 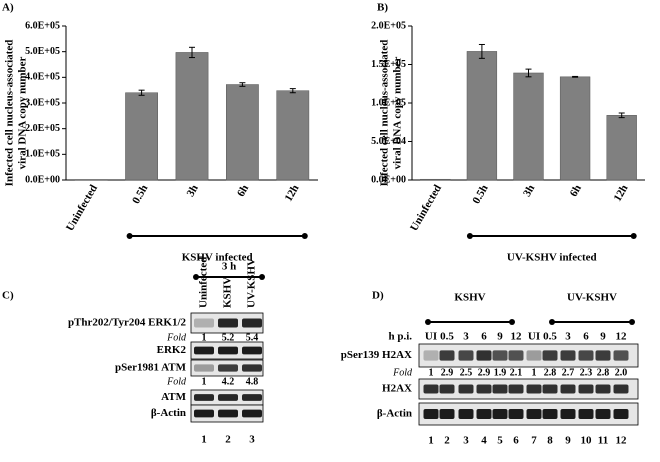 I want to click on lane-header: 12, so click(x=517, y=337).